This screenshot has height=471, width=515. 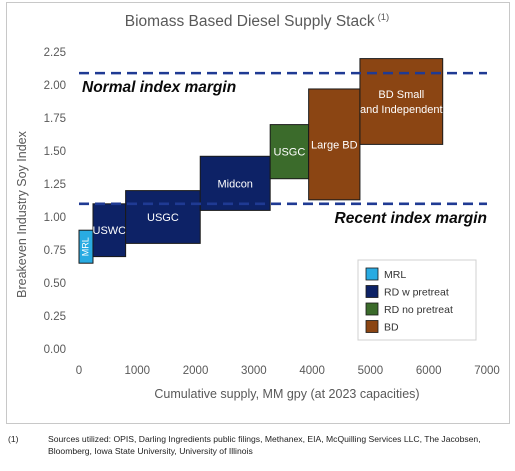 What do you see at coordinates (85, 246) in the screenshot?
I see `bar-label: MRL` at bounding box center [85, 246].